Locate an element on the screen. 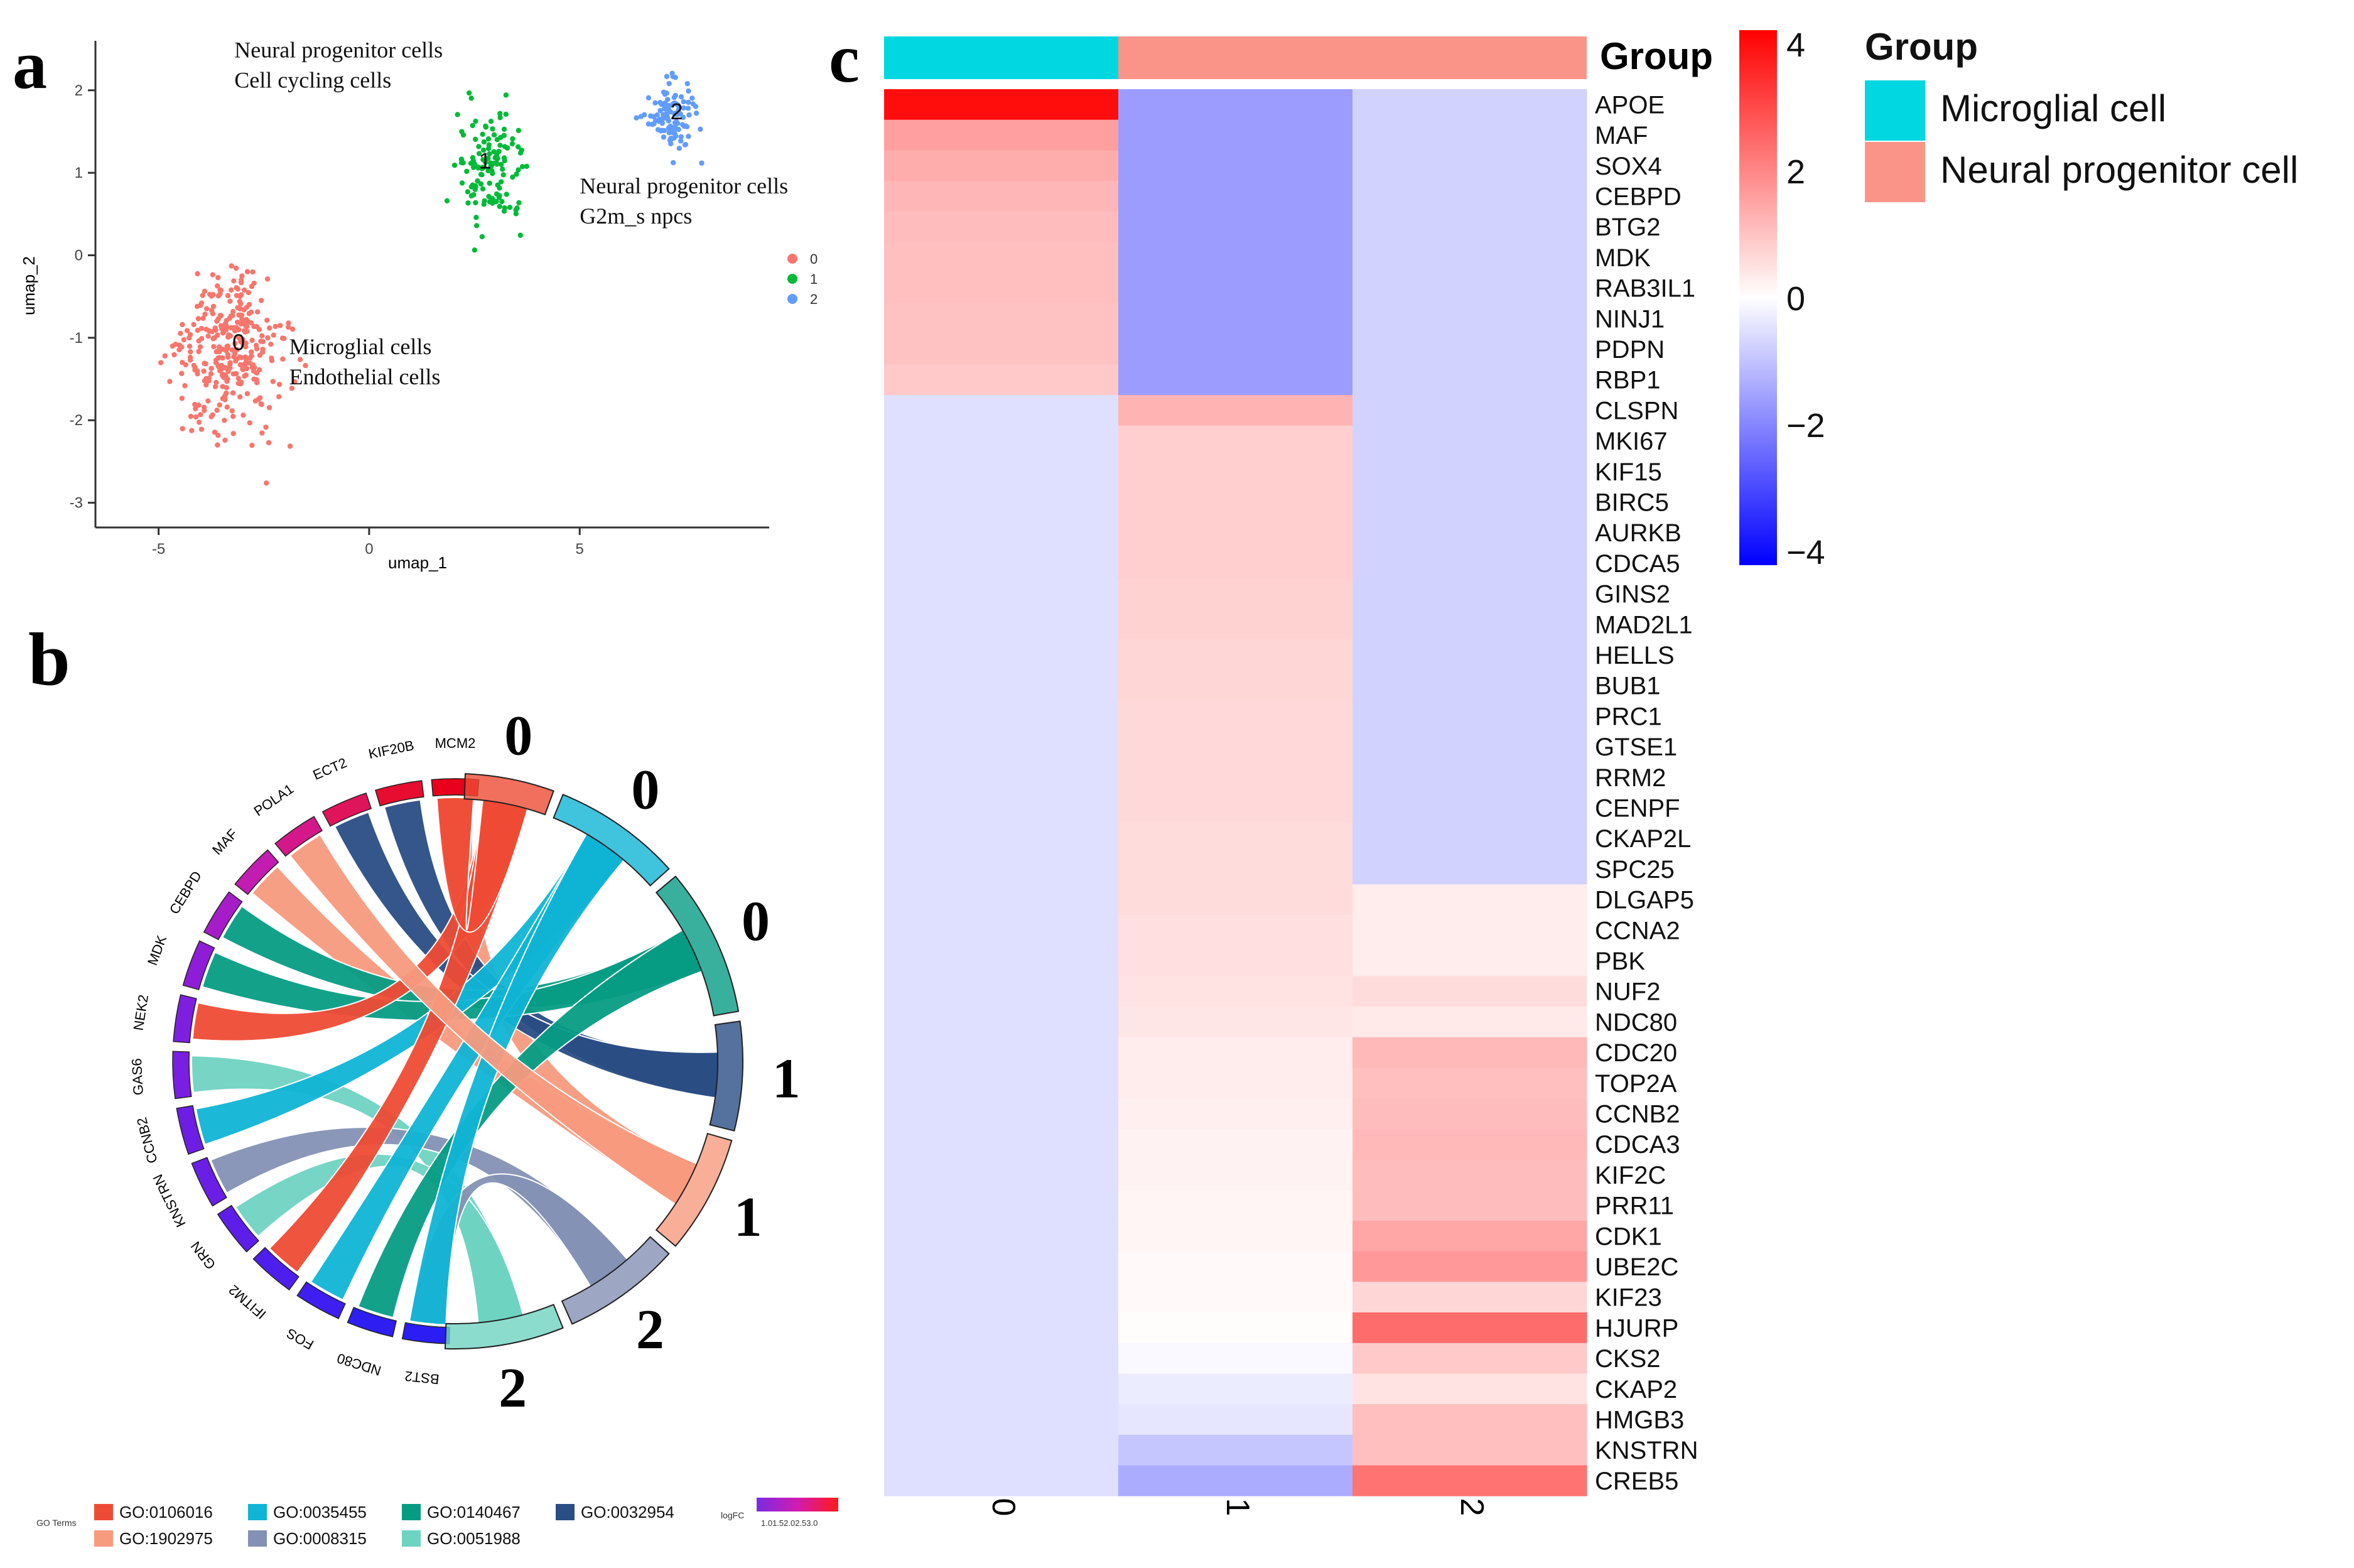 This screenshot has height=1568, width=2354. cluster-sector is located at coordinates (611, 840).